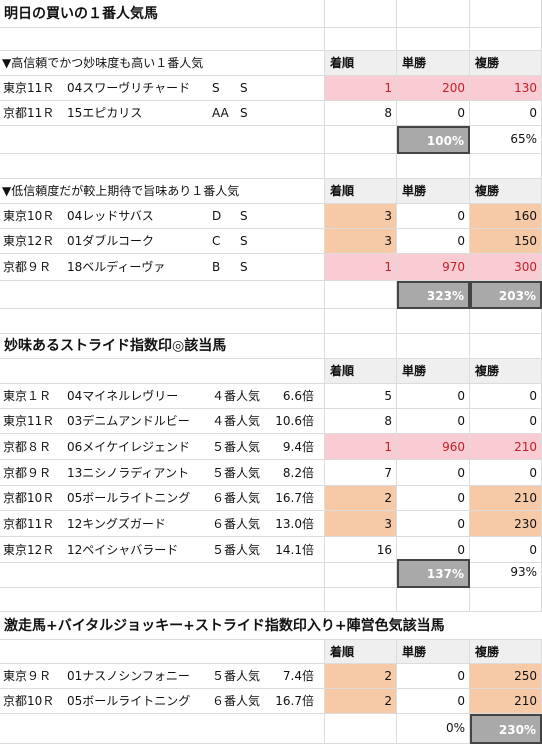 This screenshot has width=542, height=744. I want to click on table-row: 東京12Ｒ 12ペイシャバラード ５番人気 14.1倍 16 0 0, so click(271, 550).